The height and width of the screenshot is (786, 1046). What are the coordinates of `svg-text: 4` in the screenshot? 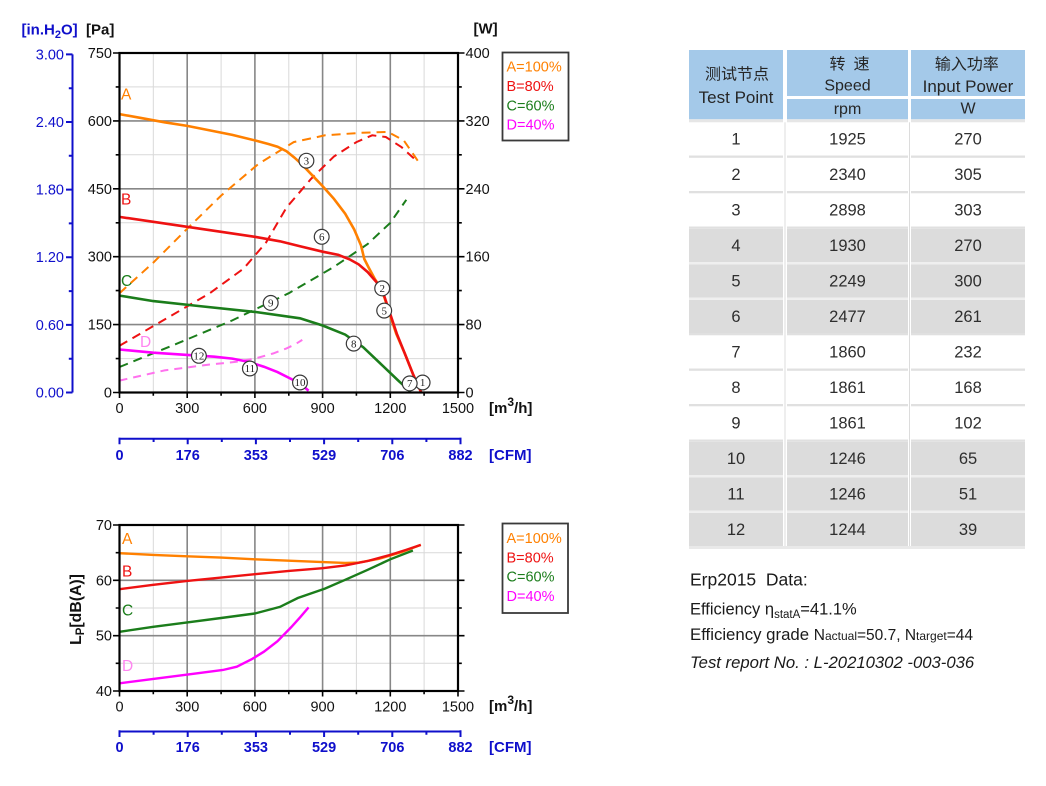 It's located at (735, 246).